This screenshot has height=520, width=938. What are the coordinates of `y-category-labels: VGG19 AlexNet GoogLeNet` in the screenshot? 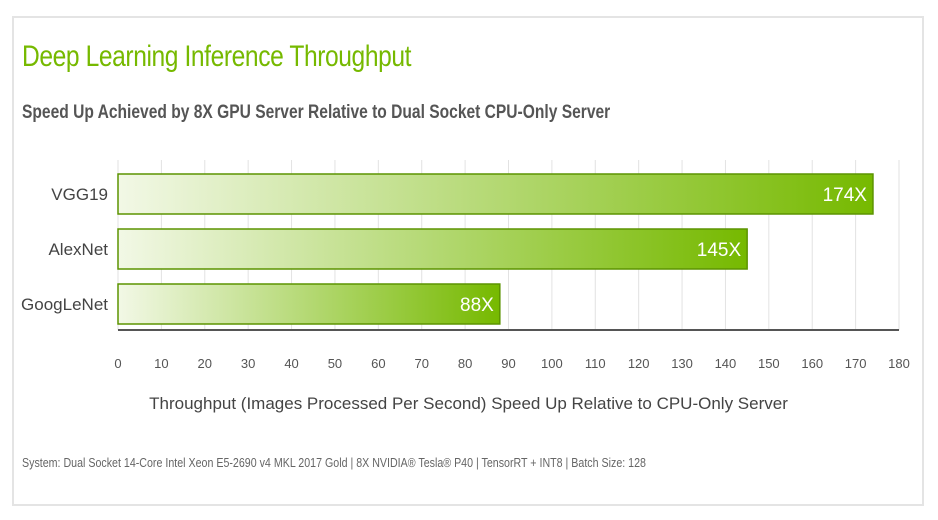 It's located at (64, 249).